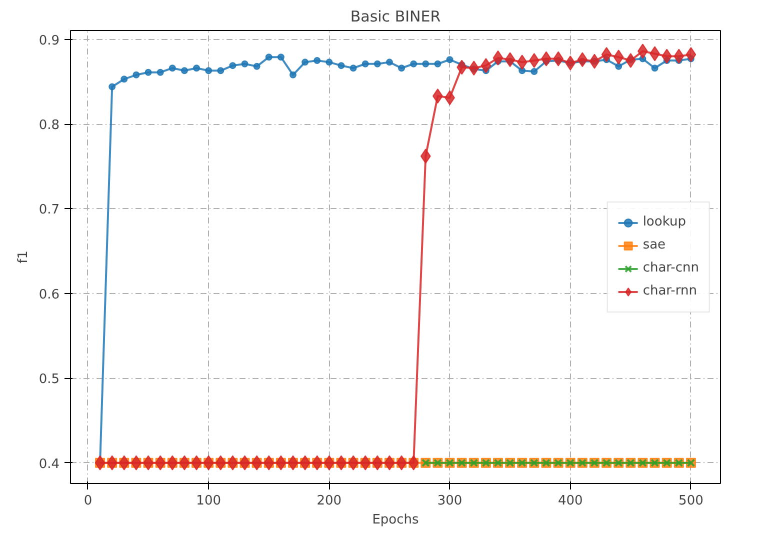 Image resolution: width=757 pixels, height=546 pixels. What do you see at coordinates (49, 126) in the screenshot?
I see `y-tick-label: 0.8` at bounding box center [49, 126].